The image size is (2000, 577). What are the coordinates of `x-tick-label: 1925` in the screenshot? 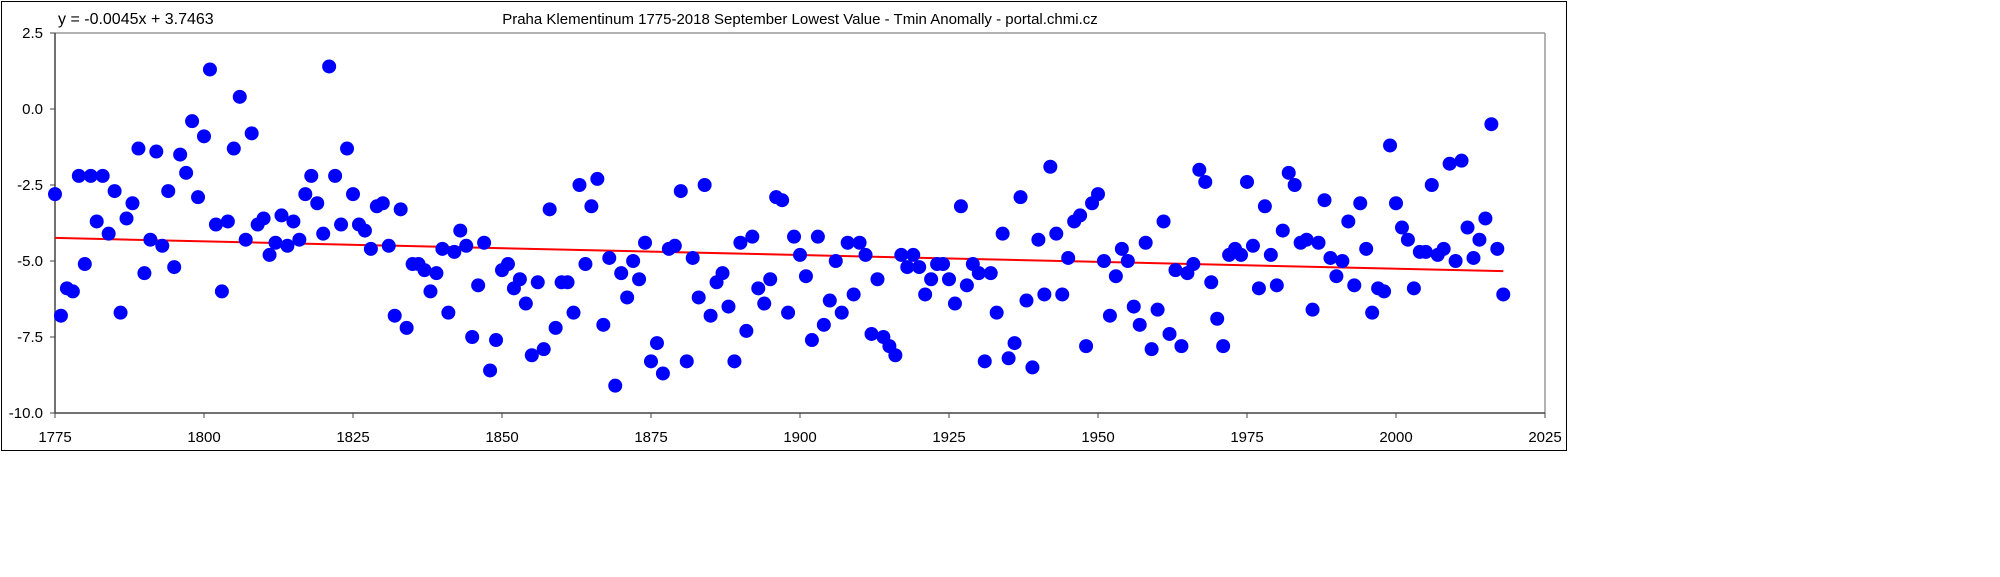 It's located at (948, 437).